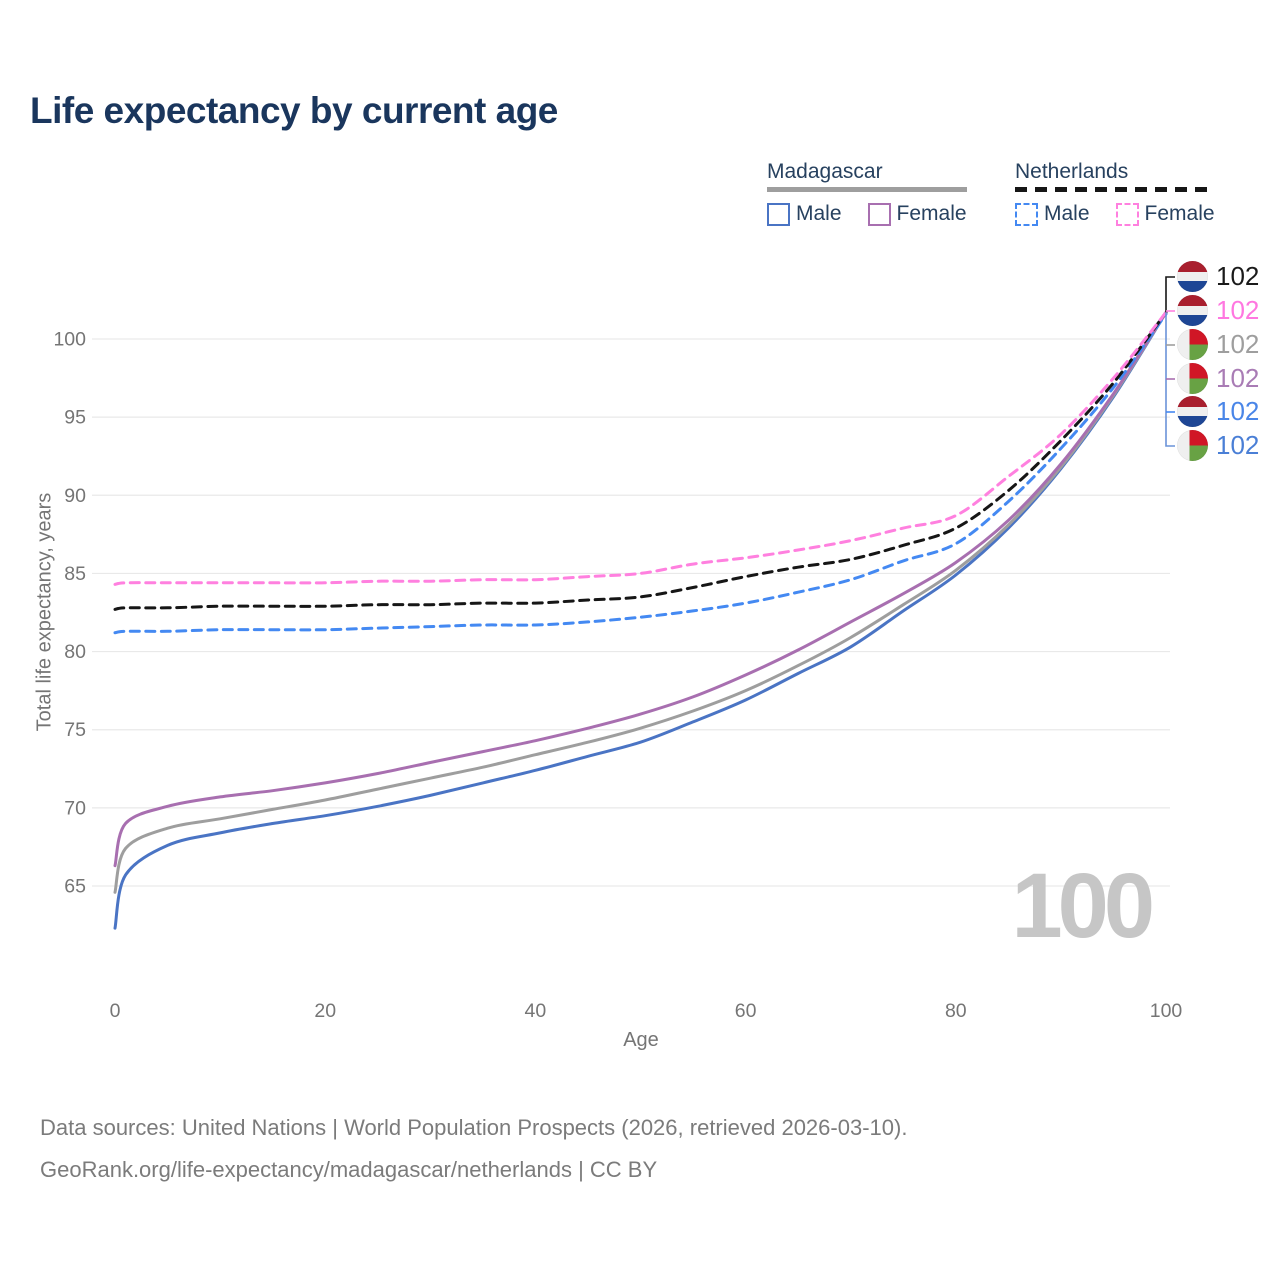 The height and width of the screenshot is (1280, 1280). What do you see at coordinates (75, 730) in the screenshot?
I see `y-tick-label: 75` at bounding box center [75, 730].